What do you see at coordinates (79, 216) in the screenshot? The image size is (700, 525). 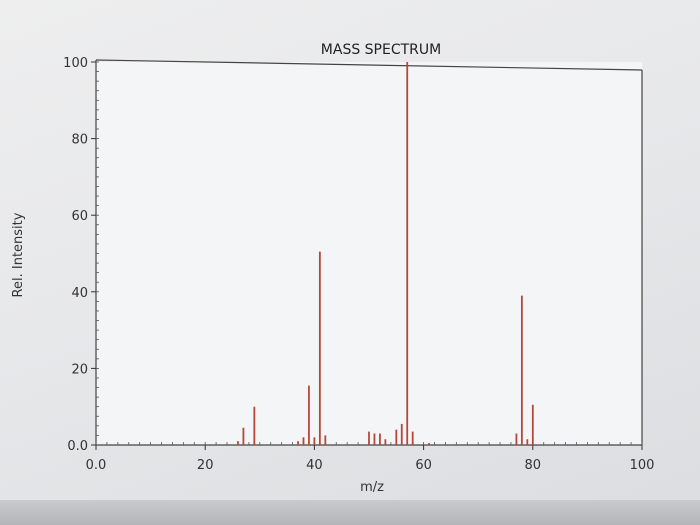 I see `y-tick-label: 60` at bounding box center [79, 216].